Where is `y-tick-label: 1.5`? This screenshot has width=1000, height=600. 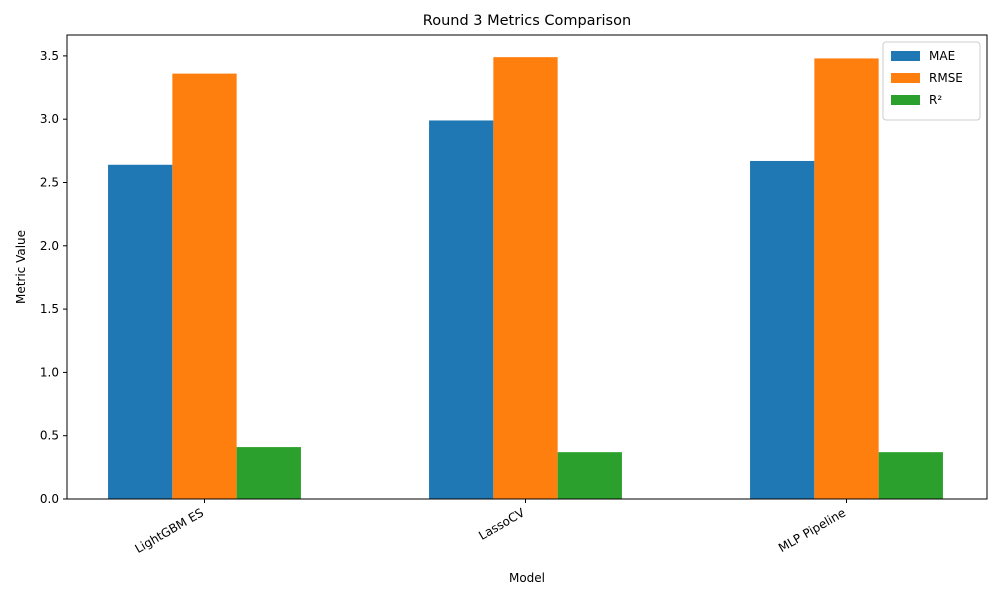
y-tick-label: 1.5 is located at coordinates (49, 309).